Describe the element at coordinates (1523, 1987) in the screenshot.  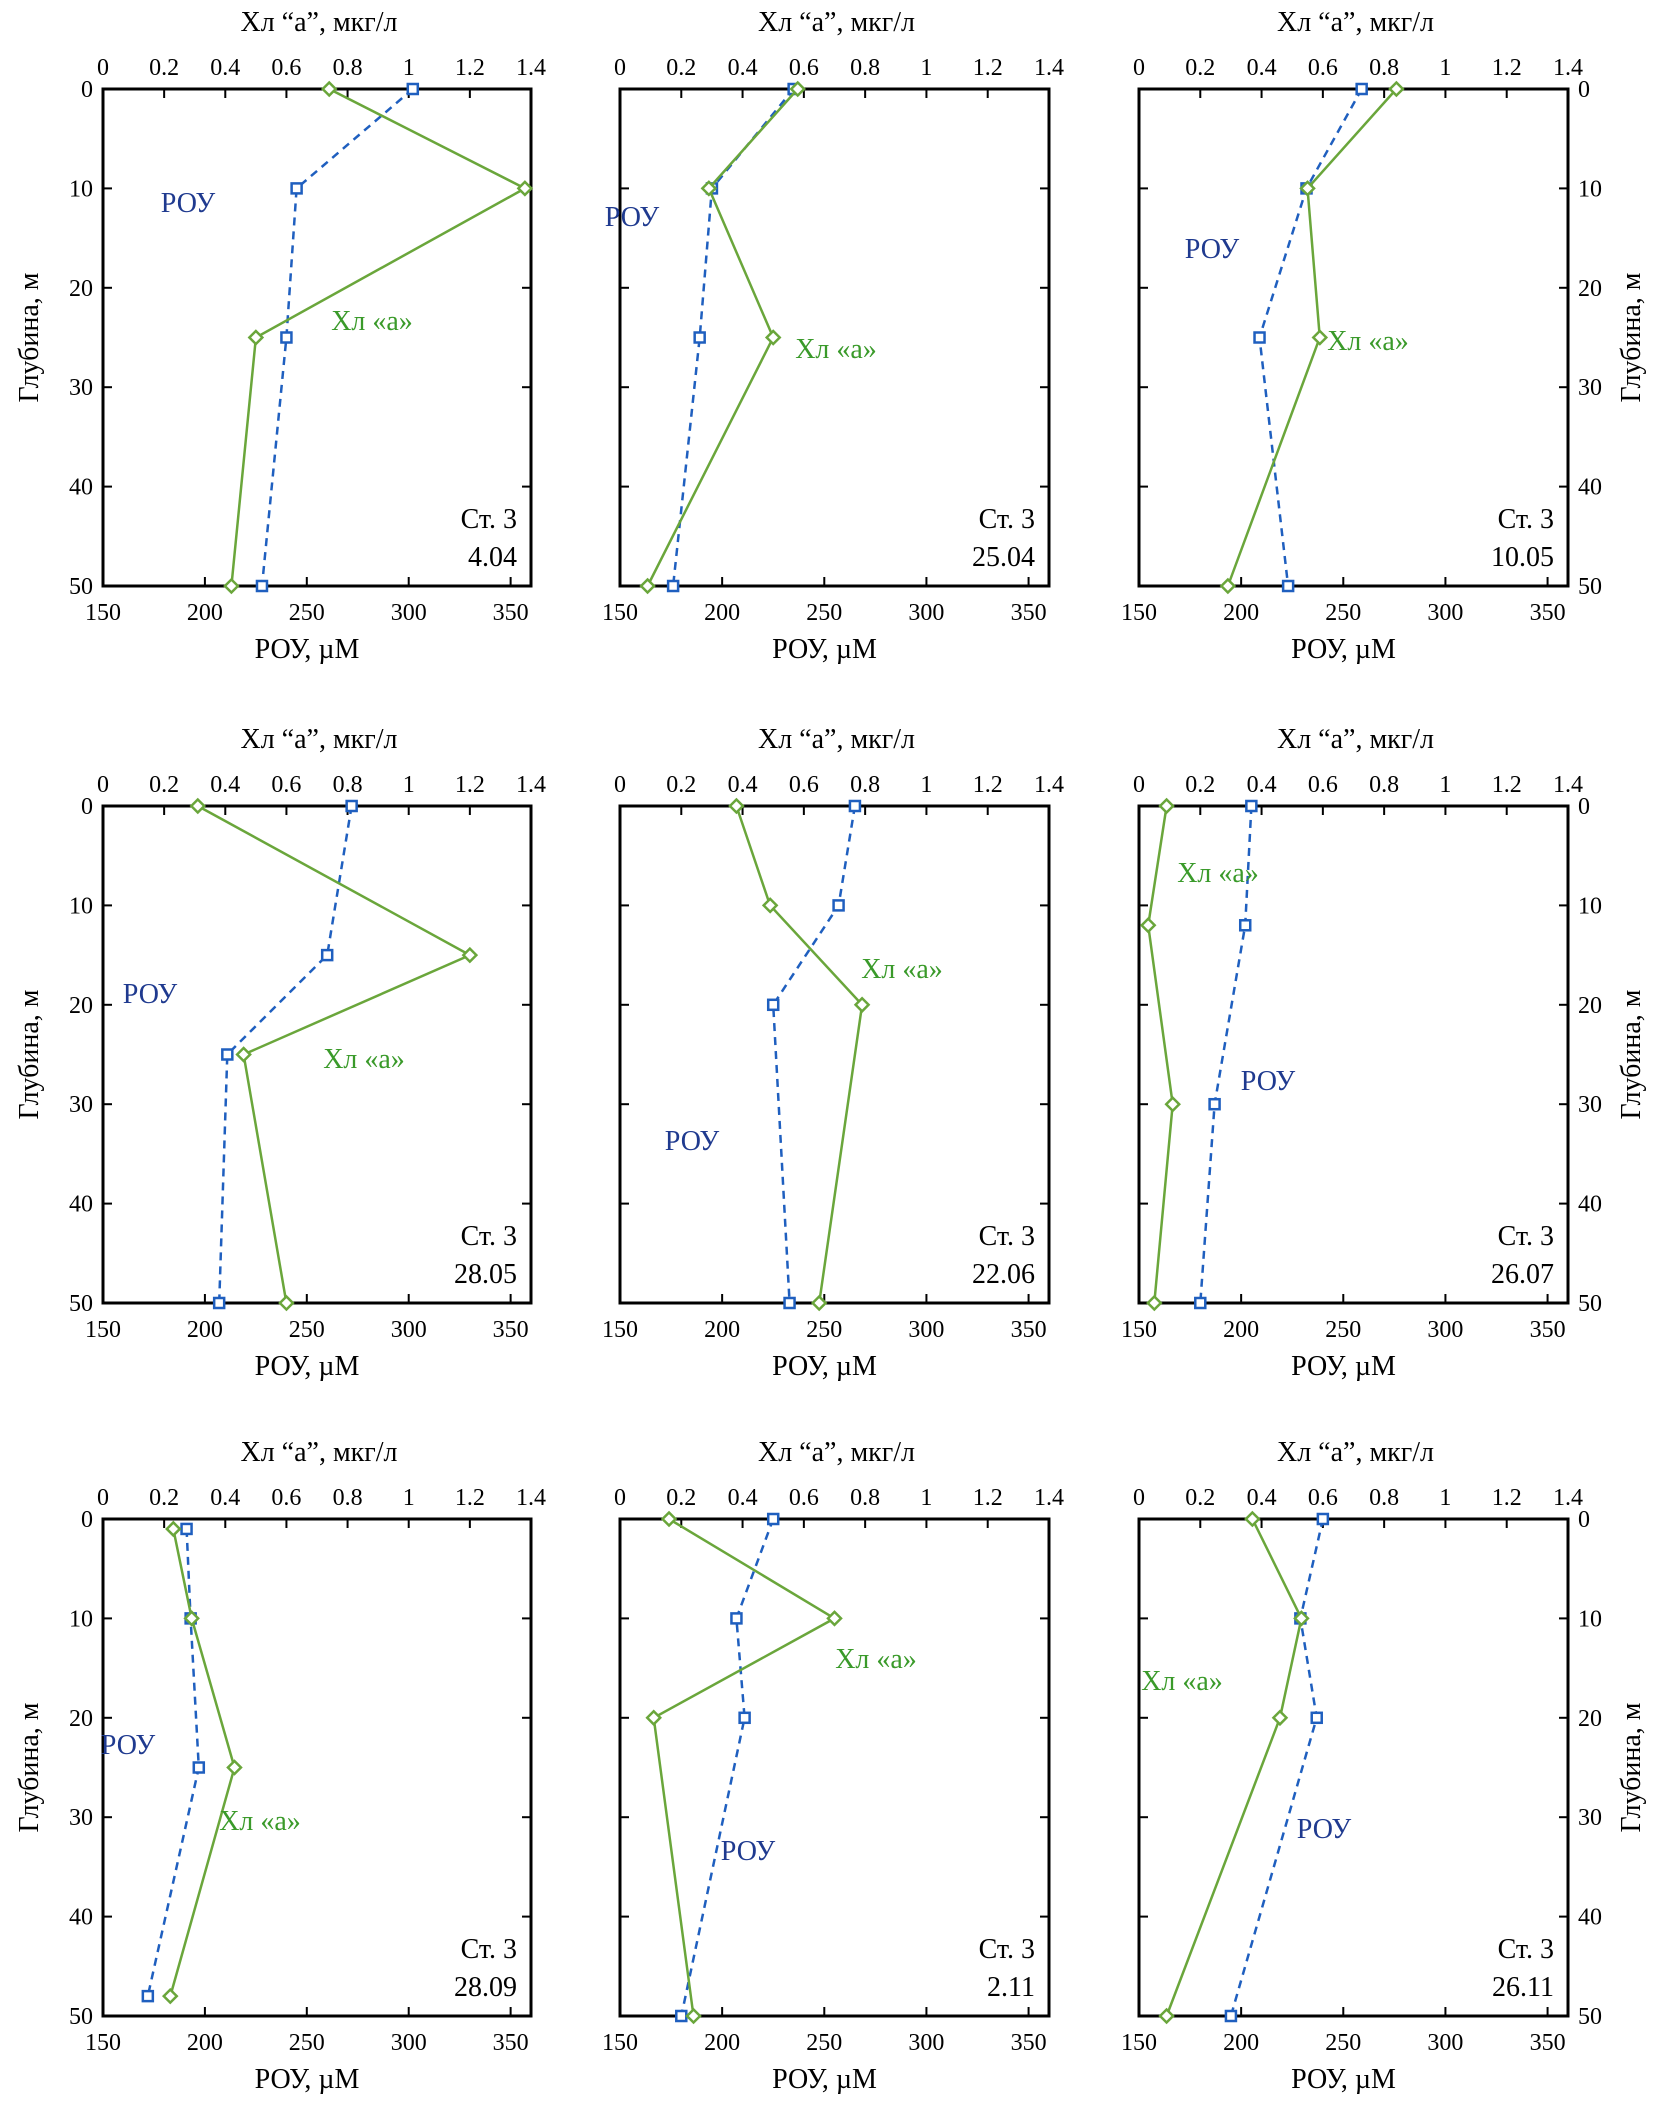
I see `date-label: 26.11` at that location.